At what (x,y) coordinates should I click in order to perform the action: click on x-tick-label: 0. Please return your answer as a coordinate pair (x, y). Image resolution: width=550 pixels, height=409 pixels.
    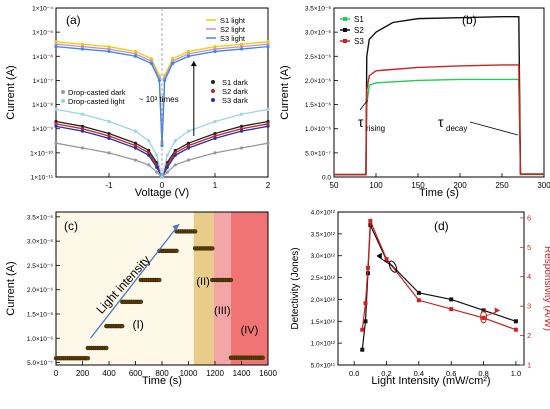
    Looking at the image, I should click on (162, 185).